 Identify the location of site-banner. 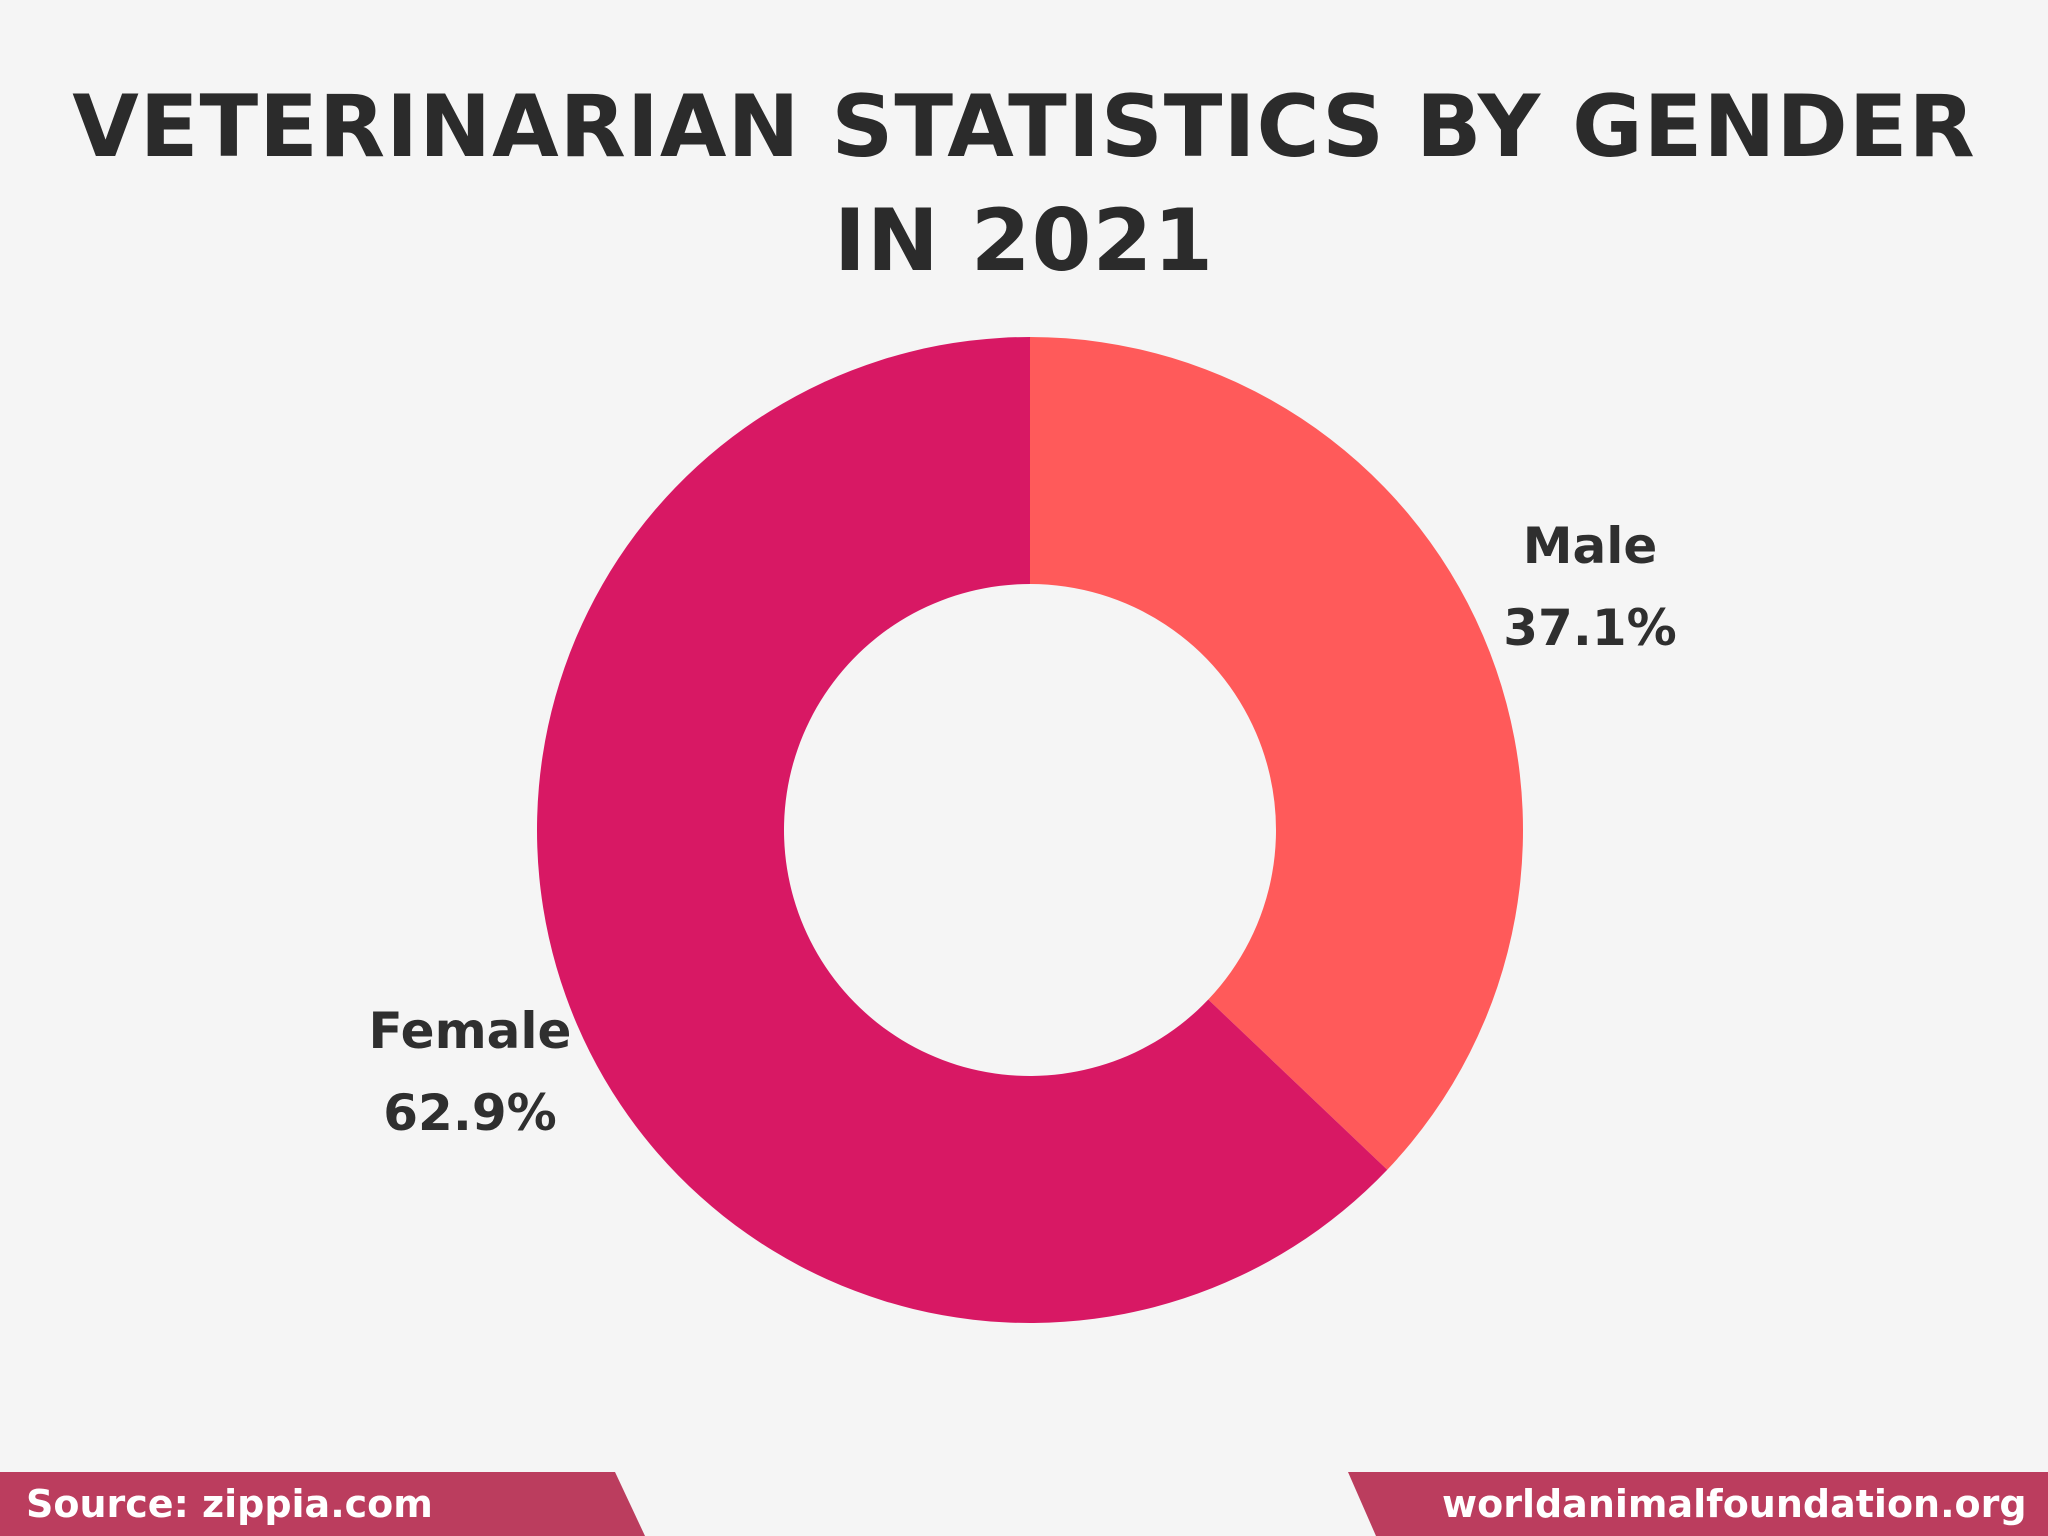
(1698, 1504).